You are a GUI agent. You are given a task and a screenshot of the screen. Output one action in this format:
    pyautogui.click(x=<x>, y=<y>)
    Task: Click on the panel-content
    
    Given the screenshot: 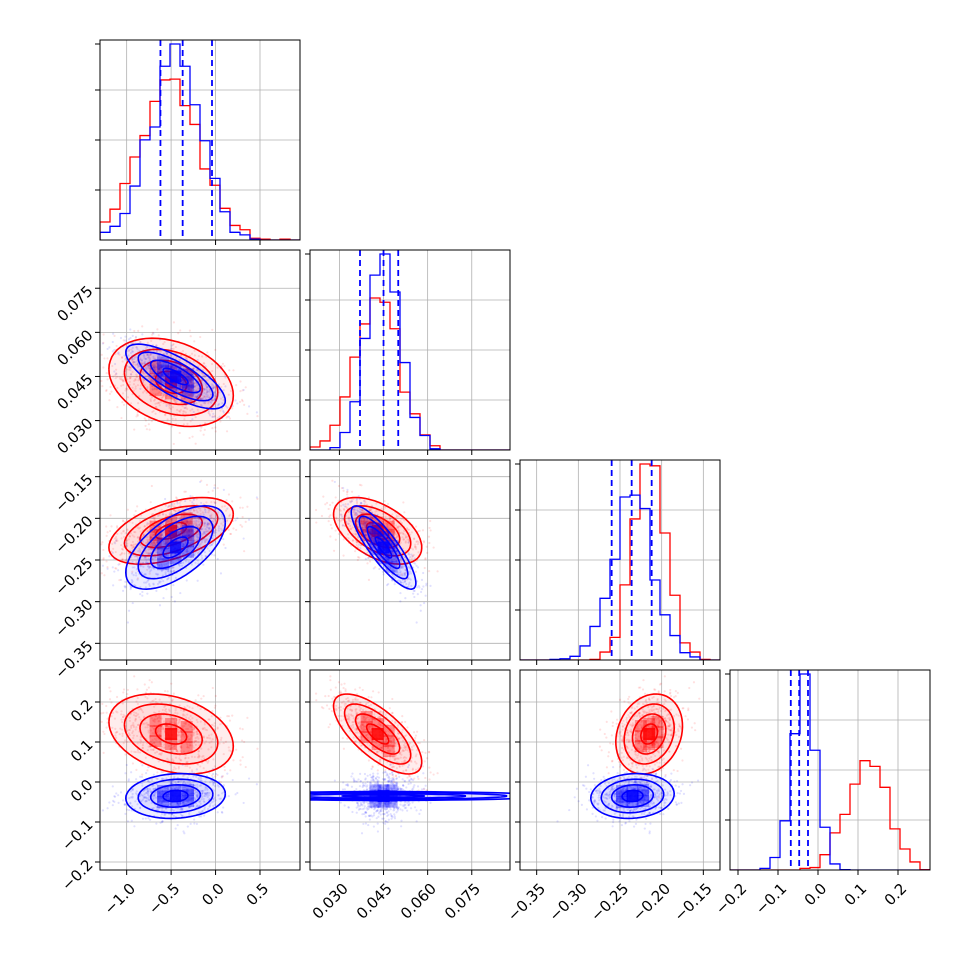 What is the action you would take?
    pyautogui.click(x=179, y=755)
    